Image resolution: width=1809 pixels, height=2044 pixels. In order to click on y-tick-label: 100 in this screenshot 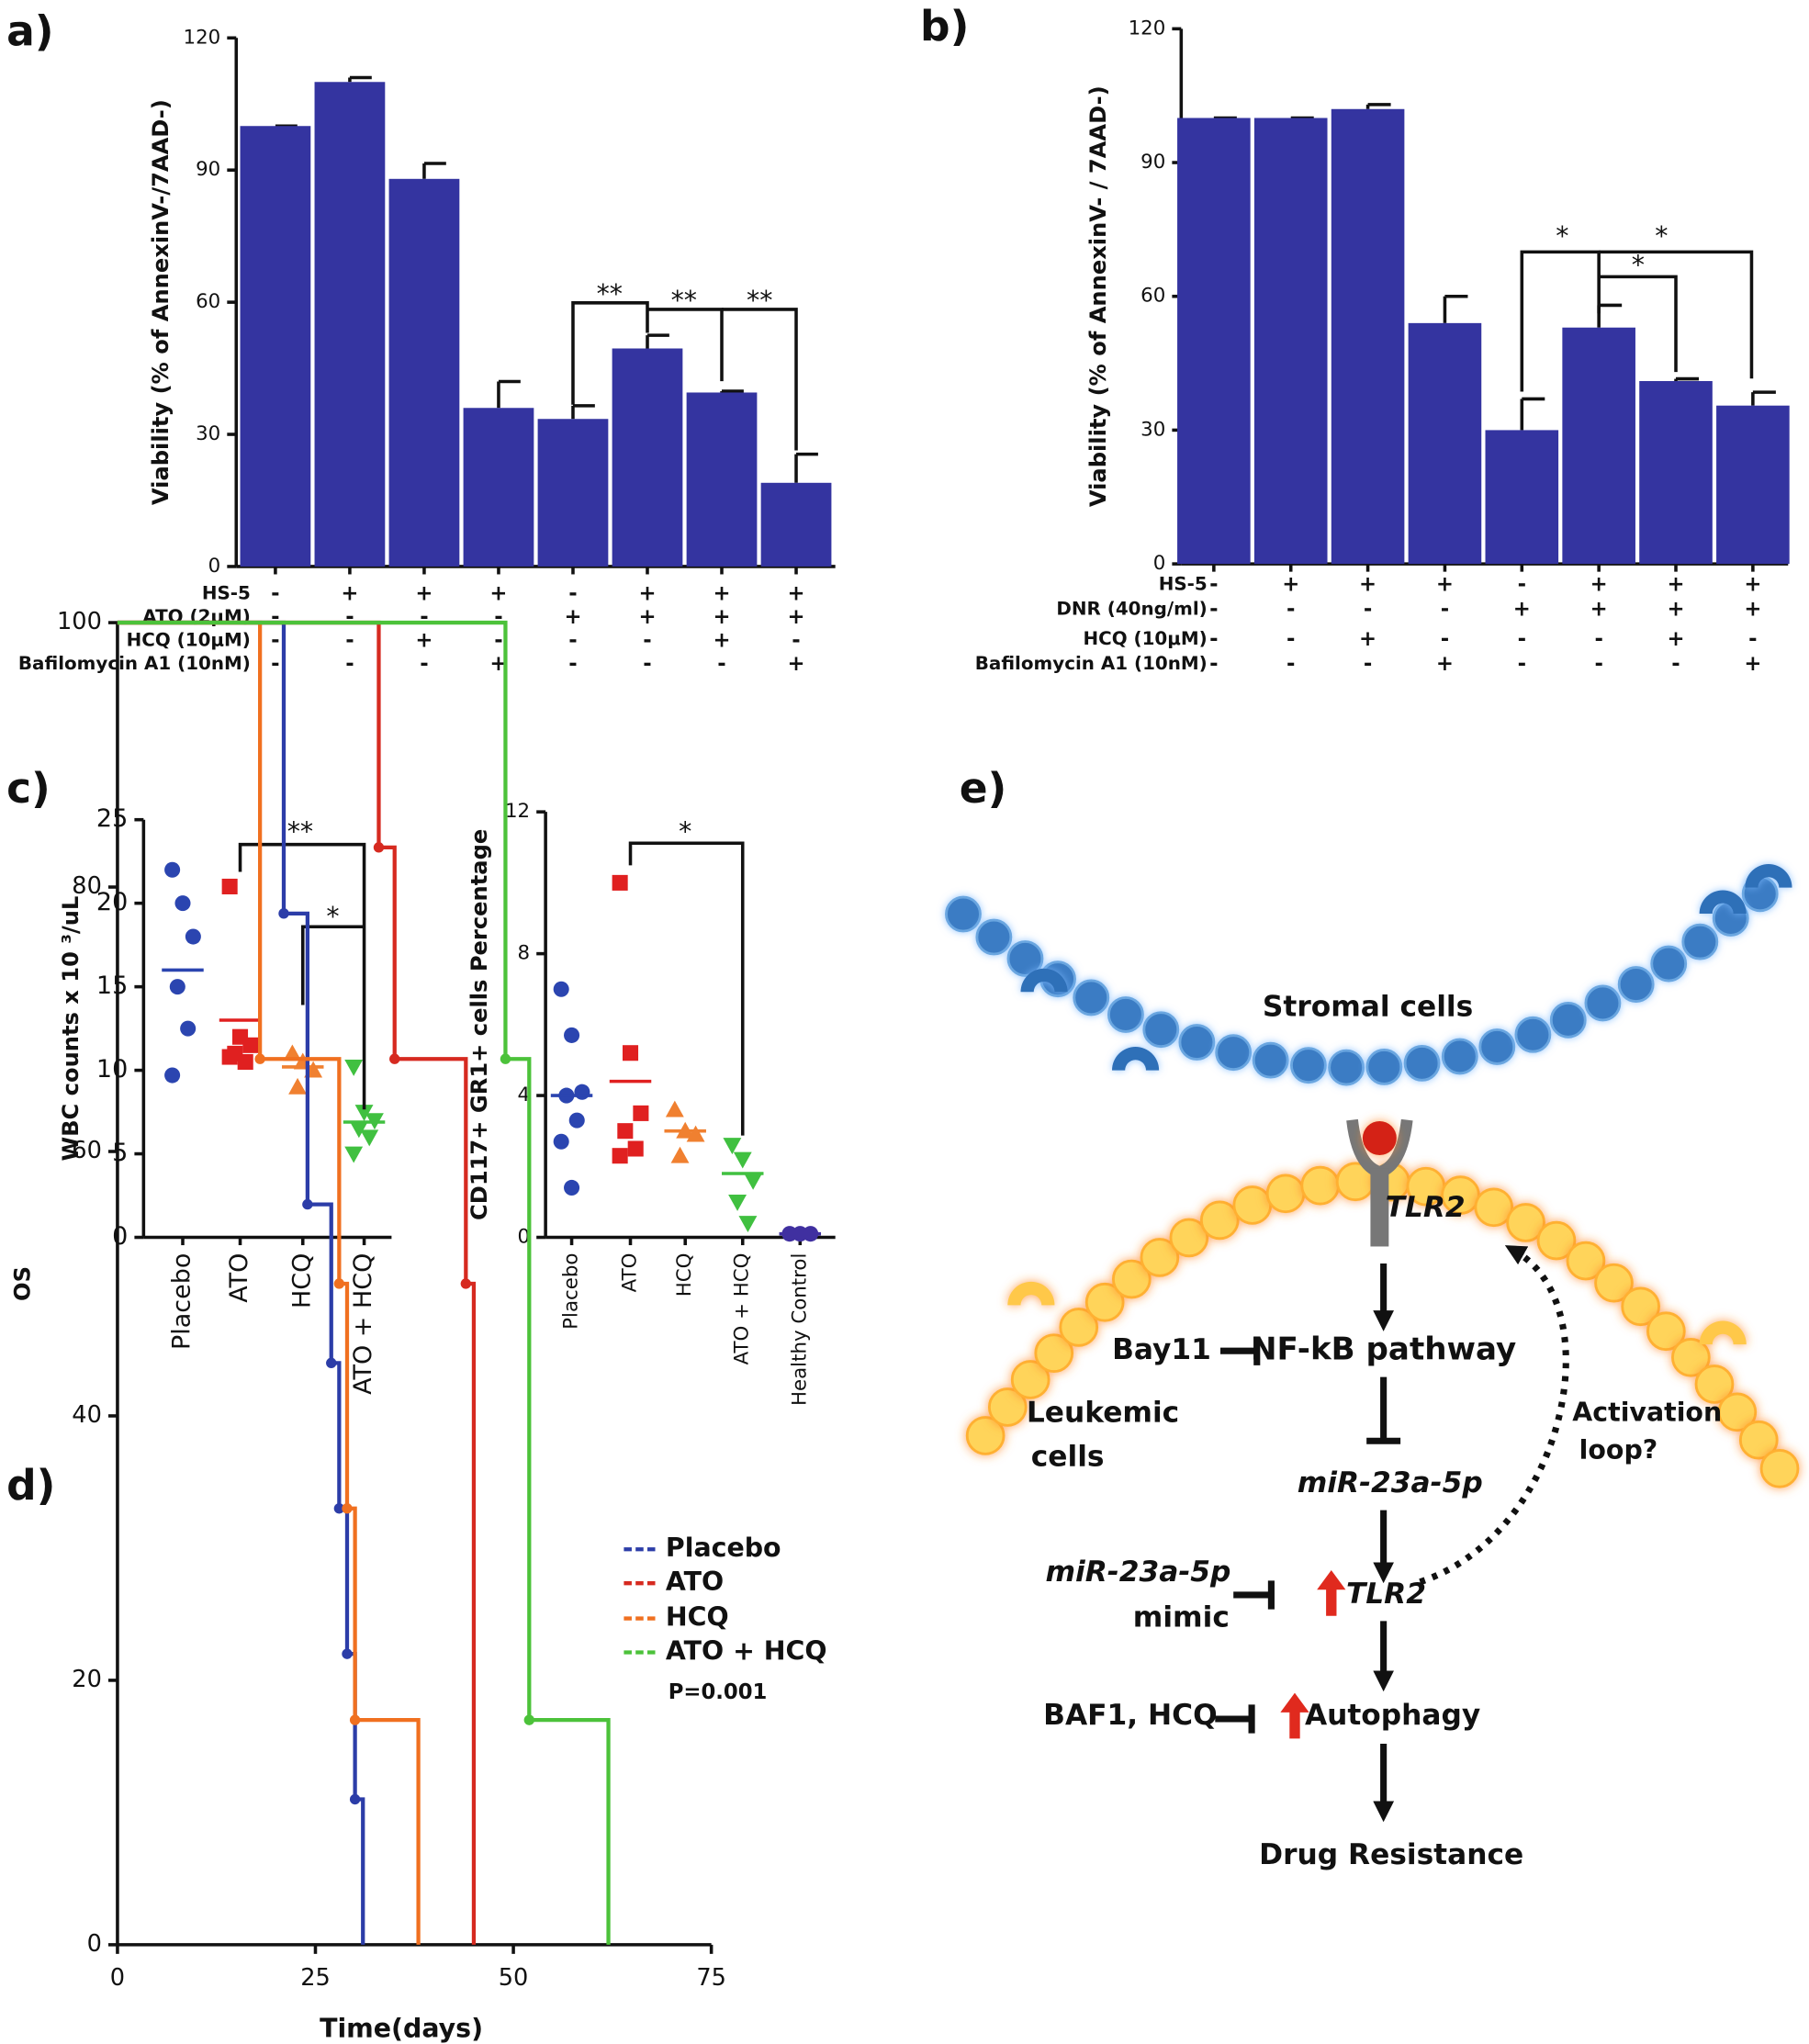, I will do `click(79, 621)`.